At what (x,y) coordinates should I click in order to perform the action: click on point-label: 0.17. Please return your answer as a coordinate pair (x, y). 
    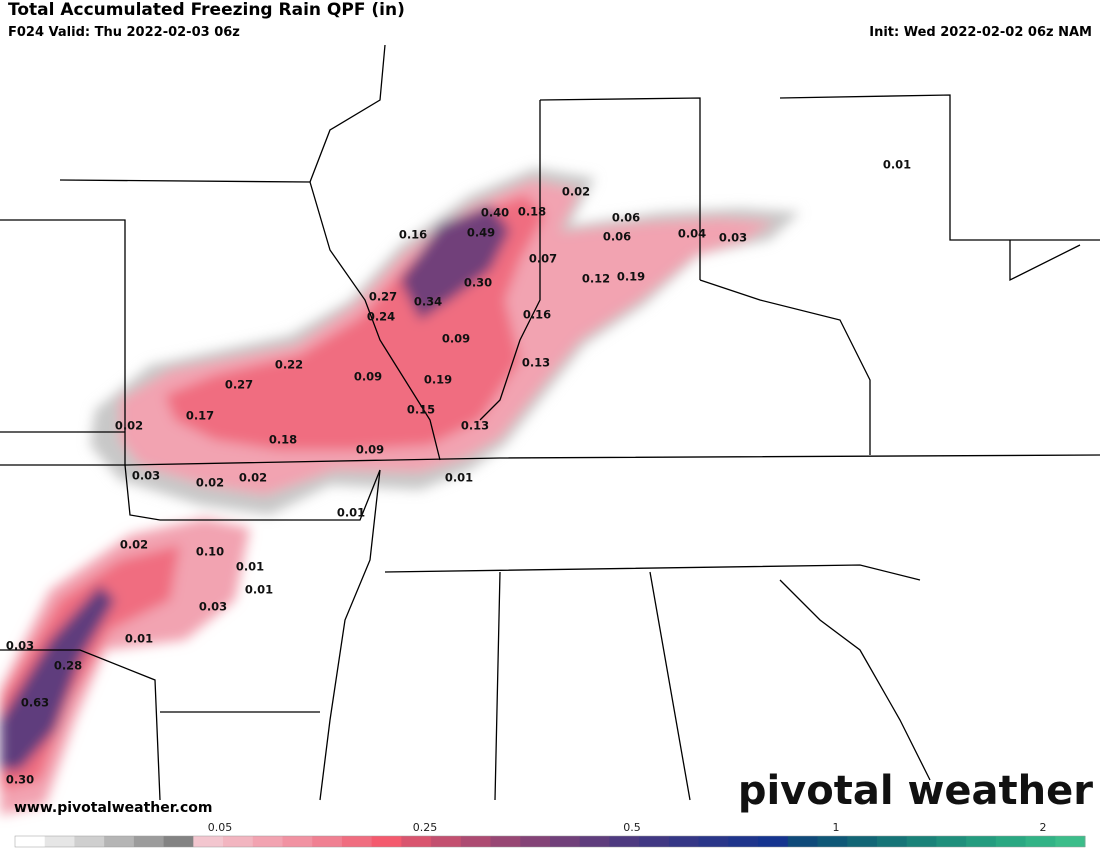
    Looking at the image, I should click on (200, 416).